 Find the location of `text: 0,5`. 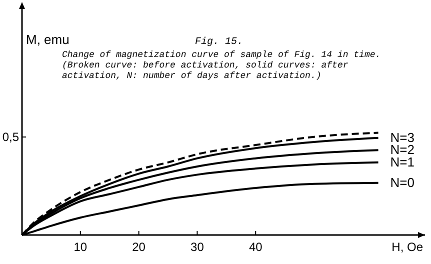

text: 0,5 is located at coordinates (11, 137).